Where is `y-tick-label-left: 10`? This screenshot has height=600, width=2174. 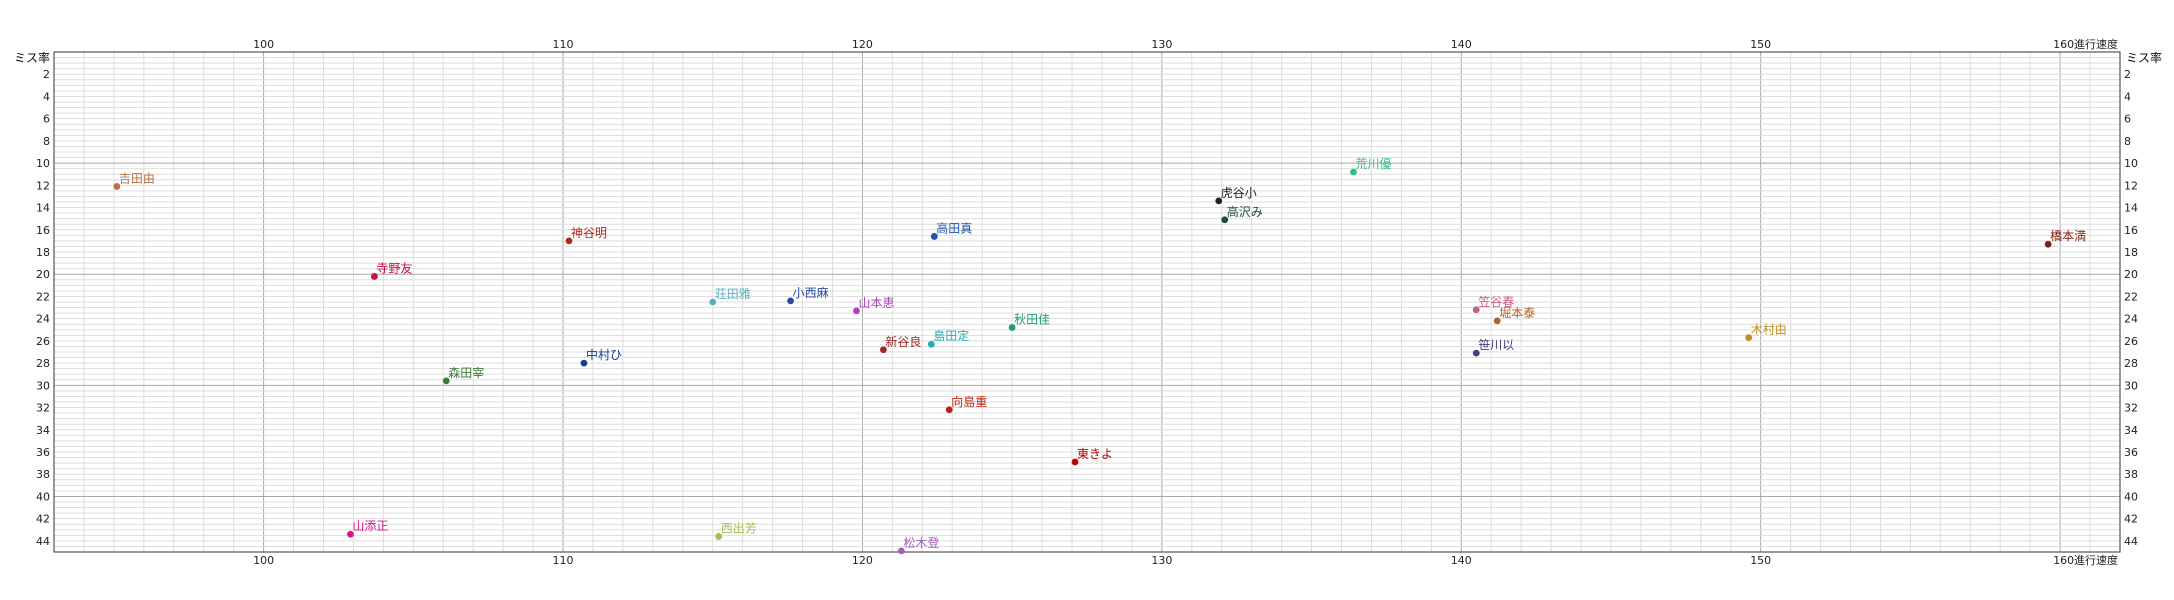 y-tick-label-left: 10 is located at coordinates (43, 163).